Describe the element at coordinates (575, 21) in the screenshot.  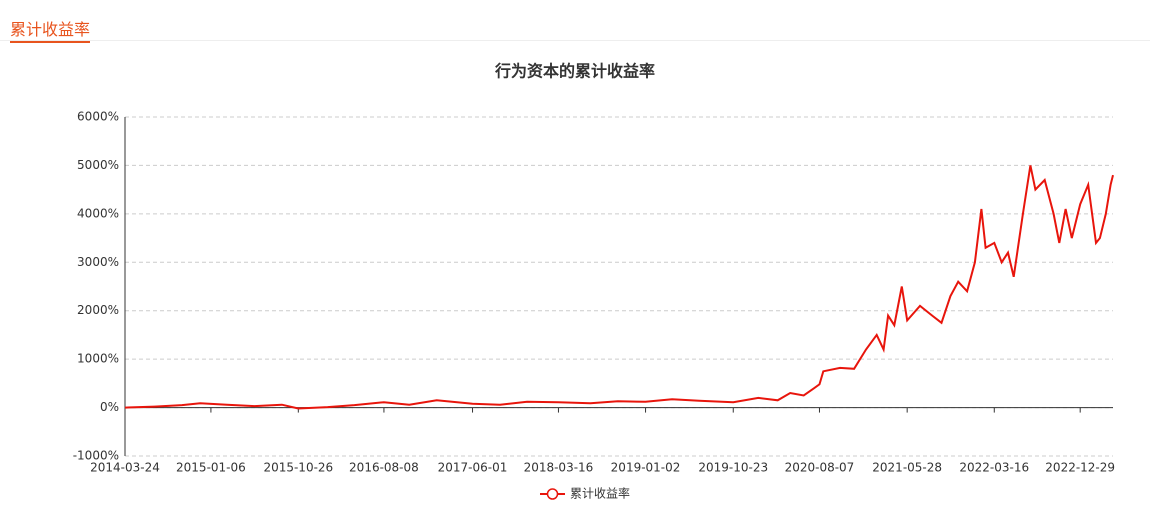
I see `tab-bar: 累计收益率` at that location.